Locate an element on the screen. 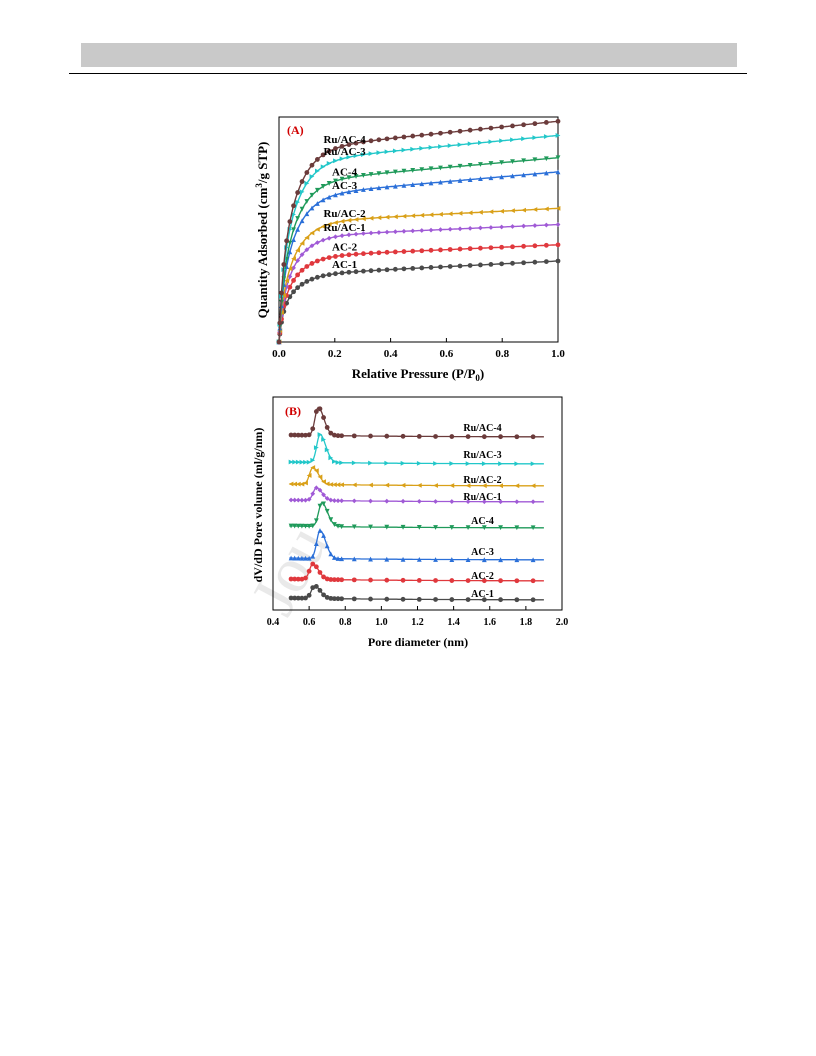  isotherm-line is located at coordinates (418, 250).